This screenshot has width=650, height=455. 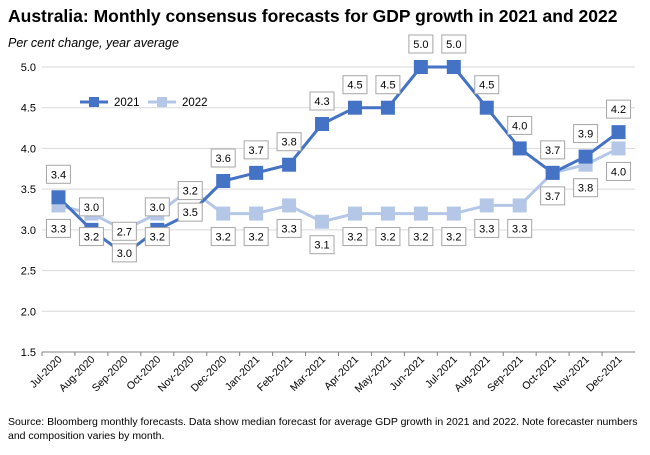 What do you see at coordinates (28, 190) in the screenshot?
I see `y-tick-label: 3.5` at bounding box center [28, 190].